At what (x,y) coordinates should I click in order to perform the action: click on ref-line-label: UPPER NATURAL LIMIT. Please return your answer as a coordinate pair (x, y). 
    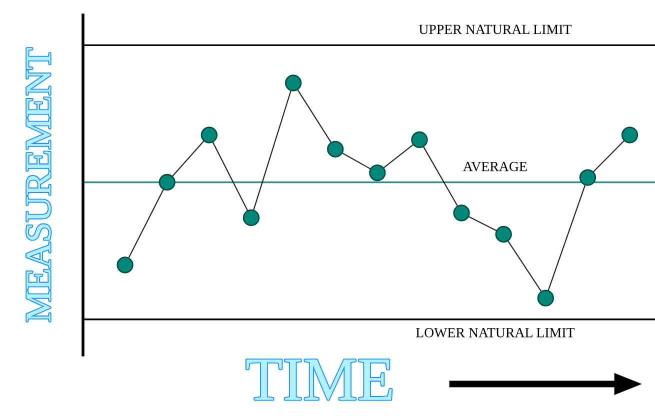
    Looking at the image, I should click on (495, 29).